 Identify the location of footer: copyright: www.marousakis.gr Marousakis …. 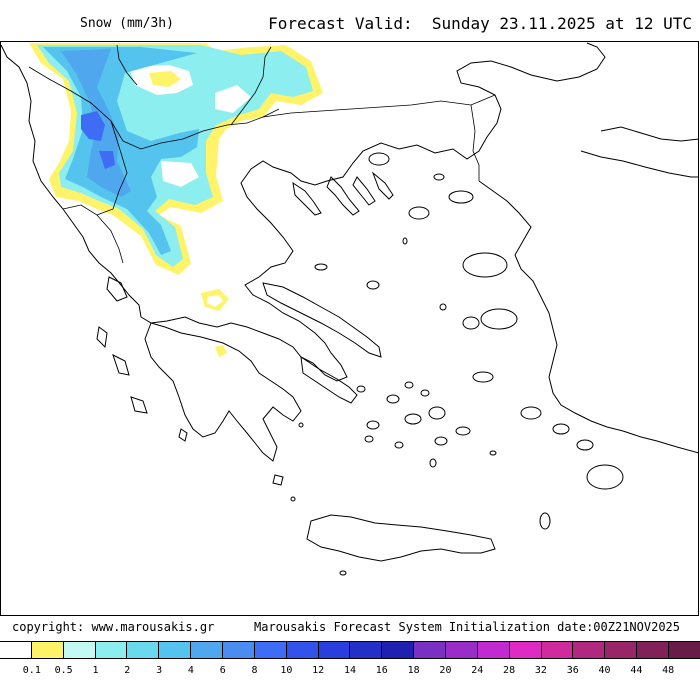
(350, 628).